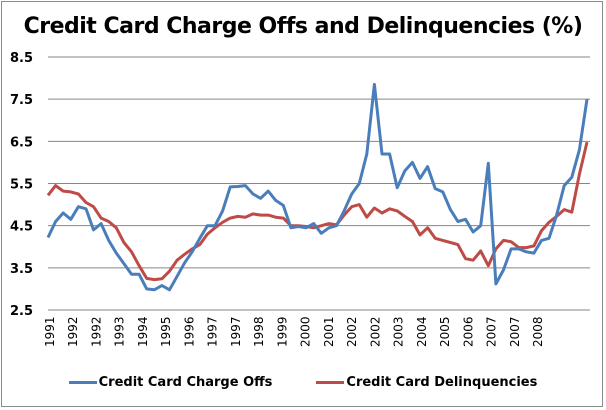 The height and width of the screenshot is (410, 606). I want to click on x-tick-label: 1998, so click(259, 331).